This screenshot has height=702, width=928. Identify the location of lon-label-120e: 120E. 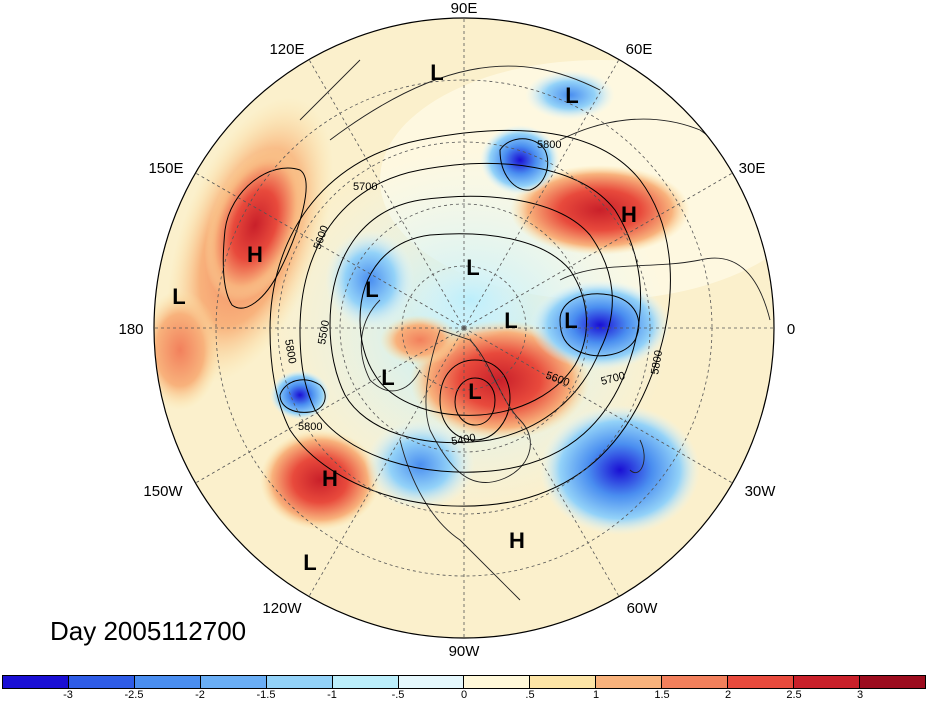
(286, 49).